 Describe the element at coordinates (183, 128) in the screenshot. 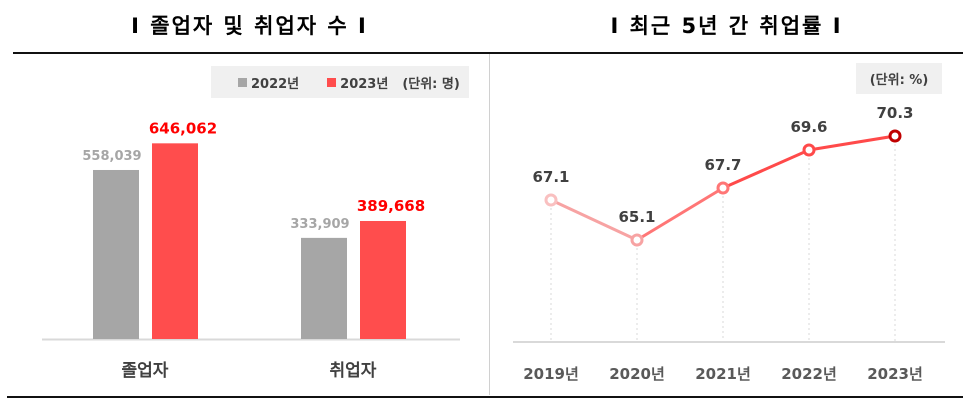

I see `bar-data-label: 646,062` at that location.